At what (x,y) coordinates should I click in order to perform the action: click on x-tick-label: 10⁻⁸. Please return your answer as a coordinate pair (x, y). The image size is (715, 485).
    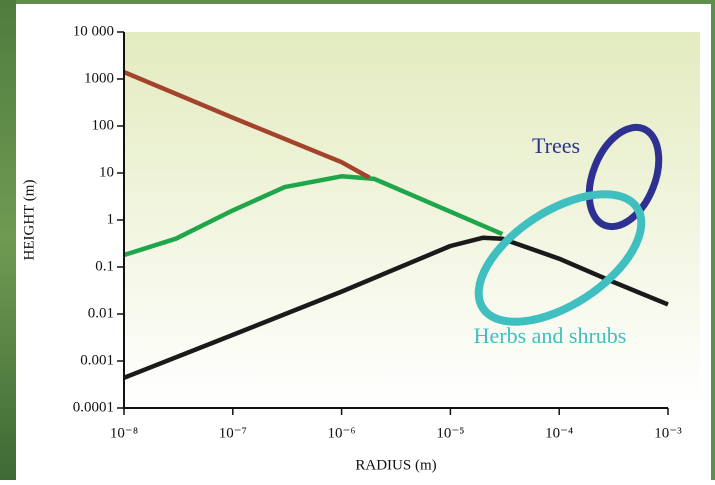
    Looking at the image, I should click on (124, 433).